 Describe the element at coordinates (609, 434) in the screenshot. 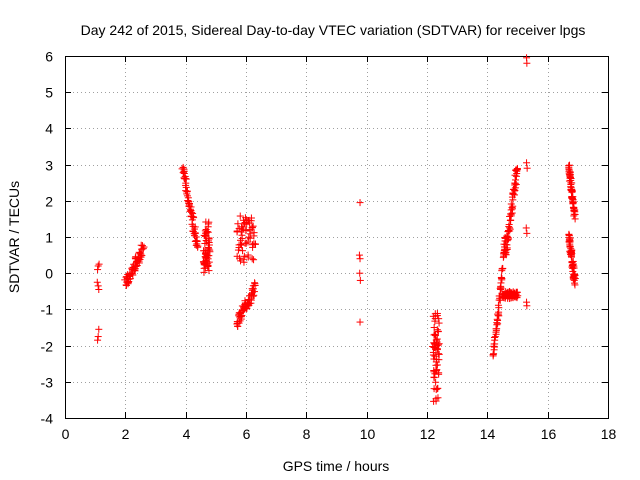

I see `x-tick-label: 18` at that location.